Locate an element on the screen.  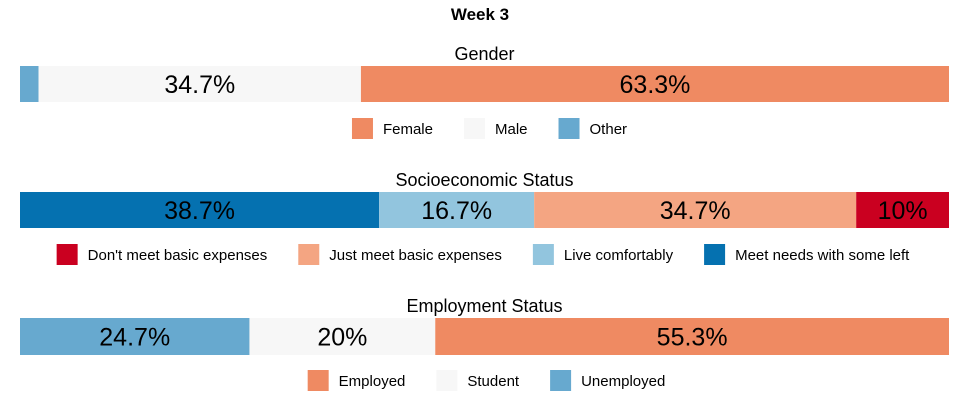
legend: Employed Student Unemployed is located at coordinates (486, 380).